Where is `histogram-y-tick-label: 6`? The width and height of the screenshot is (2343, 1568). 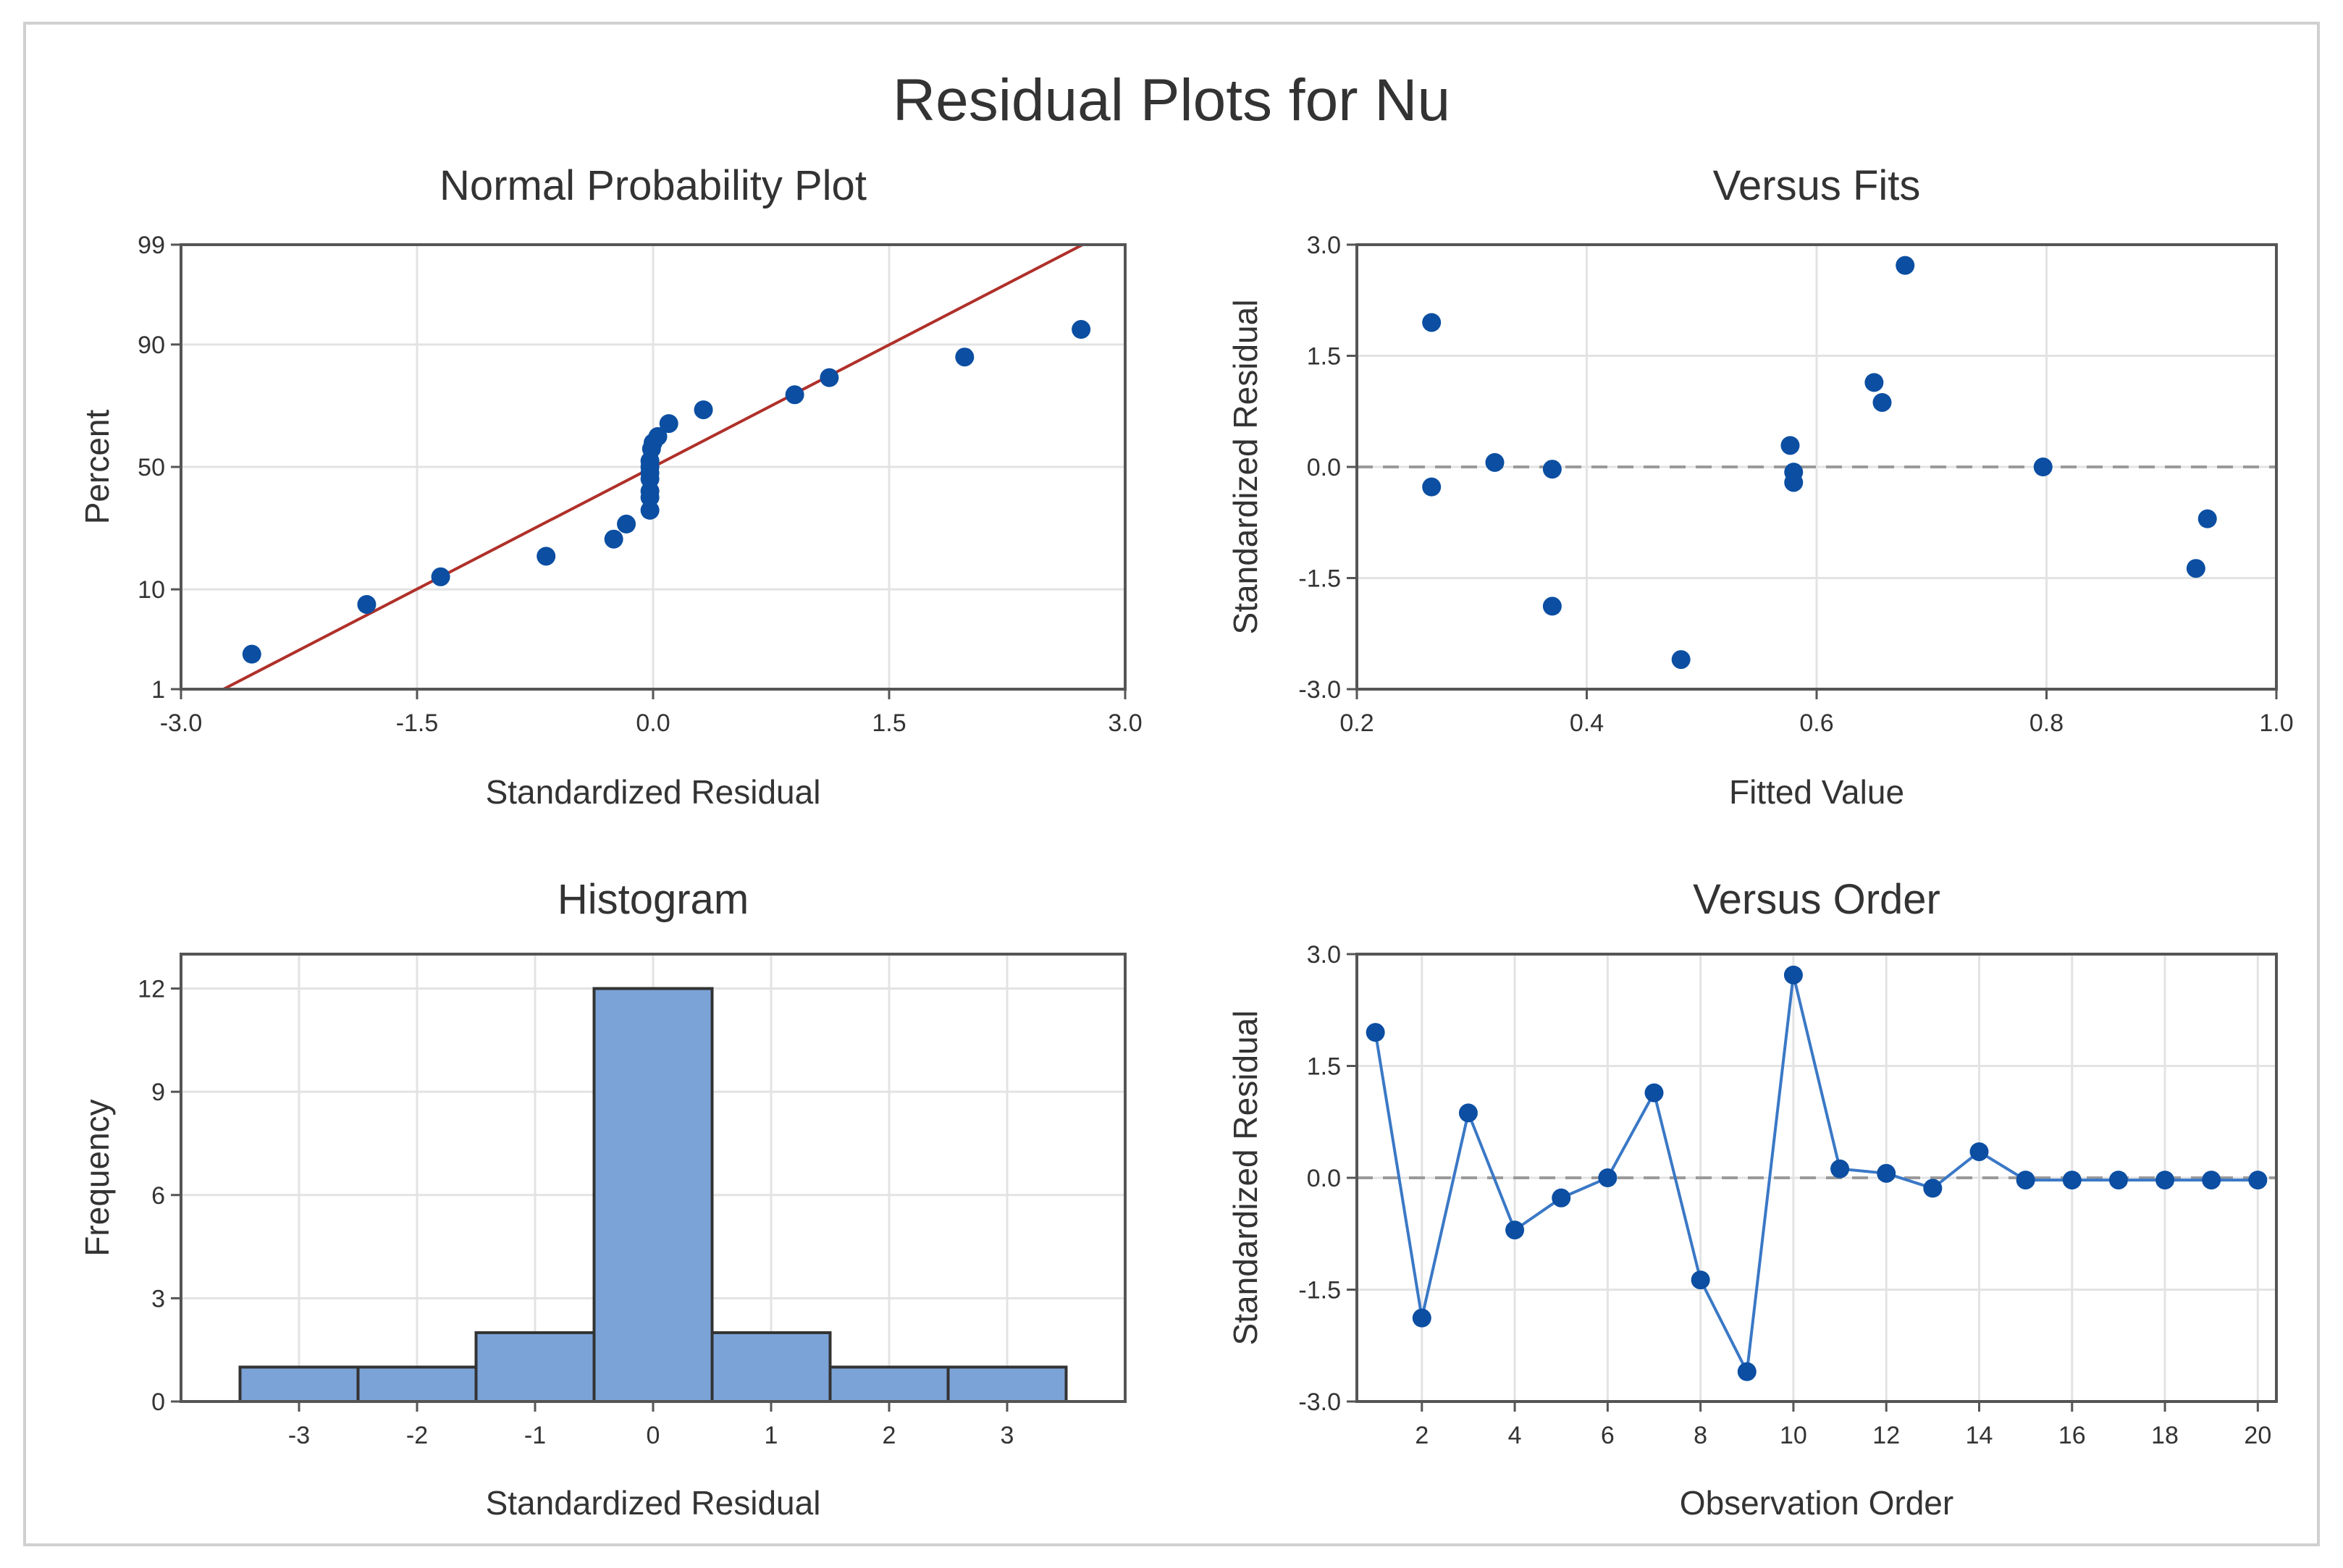
histogram-y-tick-label: 6 is located at coordinates (158, 1196).